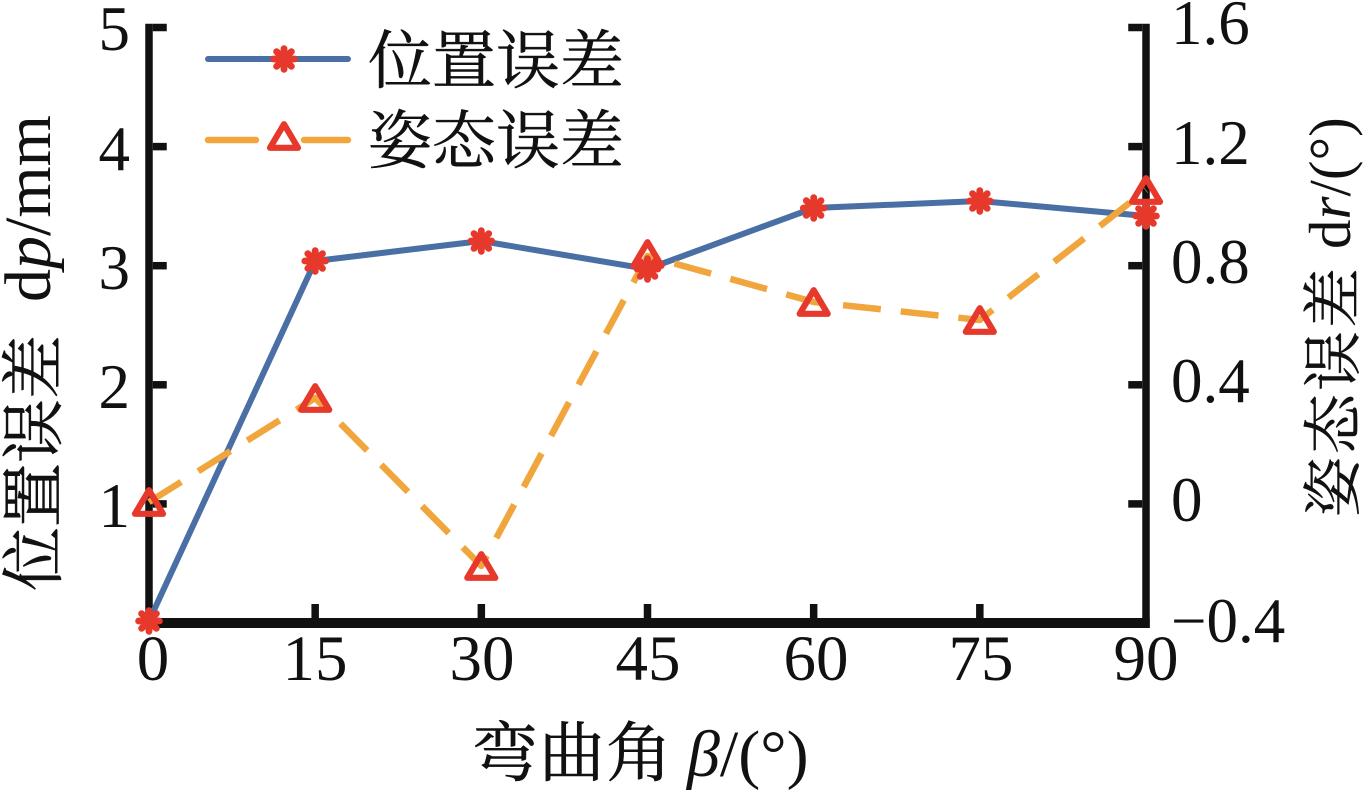  Describe the element at coordinates (1210, 29) in the screenshot. I see `svg-text: 1.6` at that location.